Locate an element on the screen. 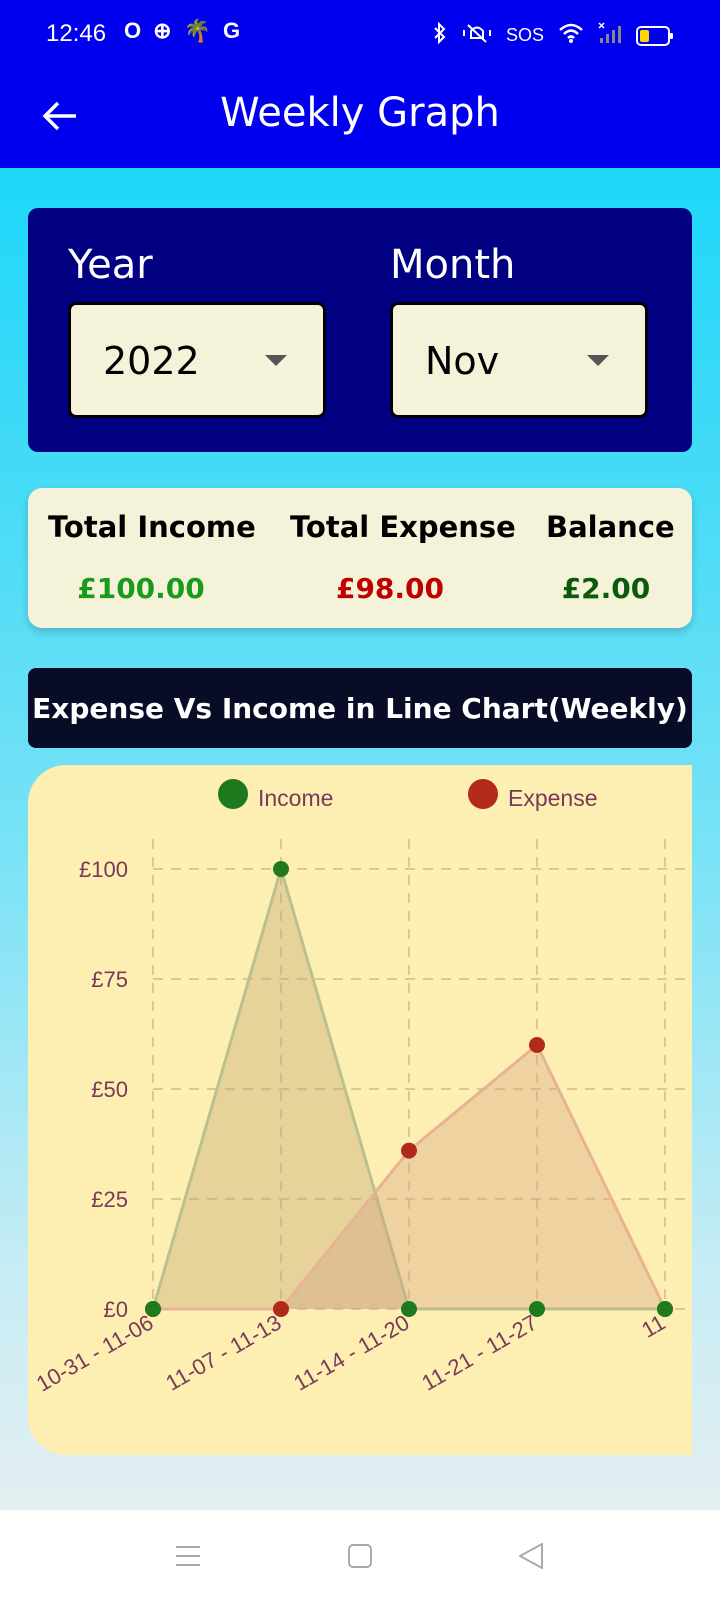  back-button is located at coordinates (60, 116).